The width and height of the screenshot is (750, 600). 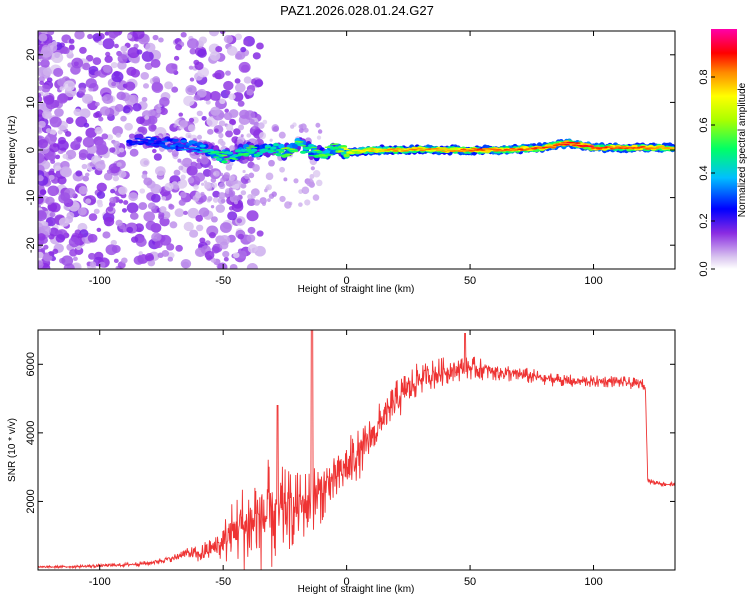 I want to click on y-tick-label: 6000, so click(x=31, y=364).